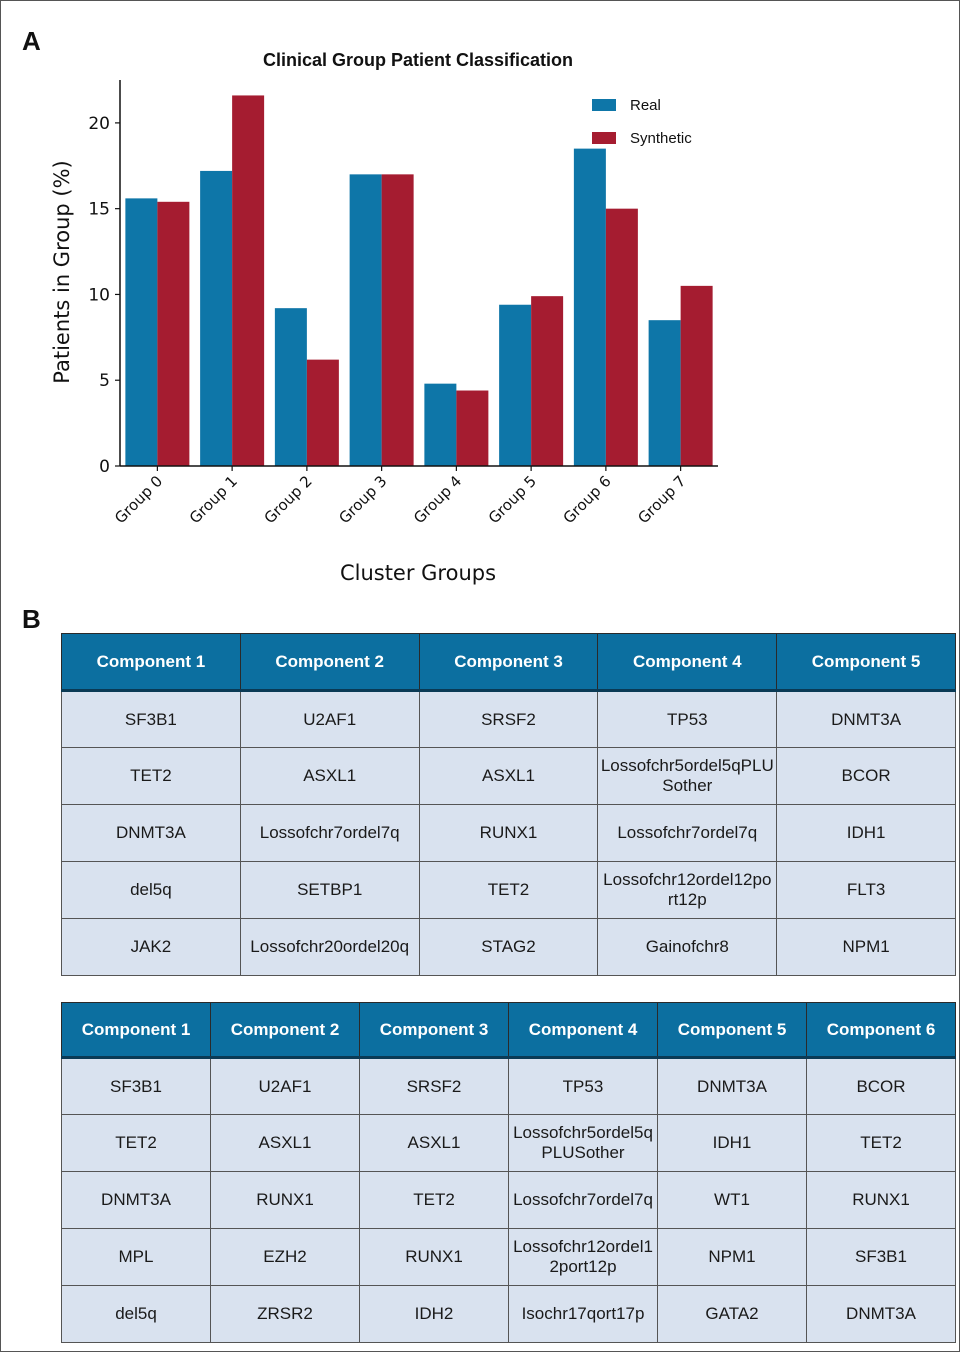 The image size is (960, 1352). I want to click on x-tick-label: Group 7, so click(661, 499).